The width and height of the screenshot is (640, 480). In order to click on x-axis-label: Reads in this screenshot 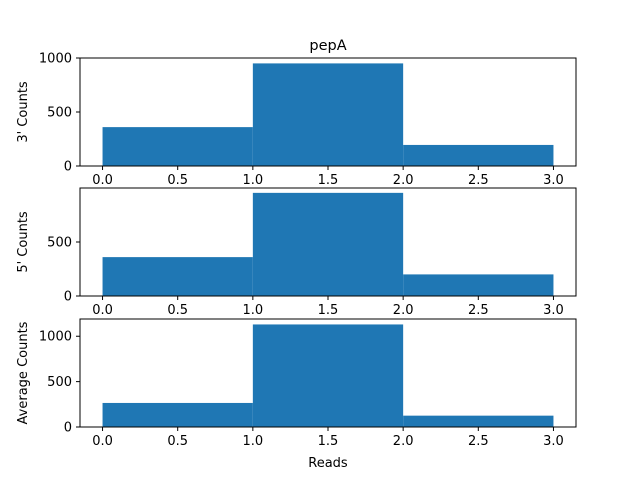, I will do `click(328, 463)`.